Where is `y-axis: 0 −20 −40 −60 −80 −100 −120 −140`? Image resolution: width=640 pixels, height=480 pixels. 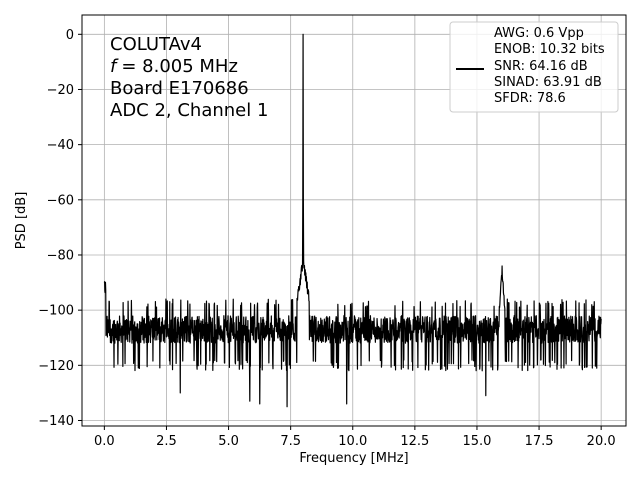 y-axis: 0 −20 −40 −60 −80 −100 −120 −140 is located at coordinates (60, 228).